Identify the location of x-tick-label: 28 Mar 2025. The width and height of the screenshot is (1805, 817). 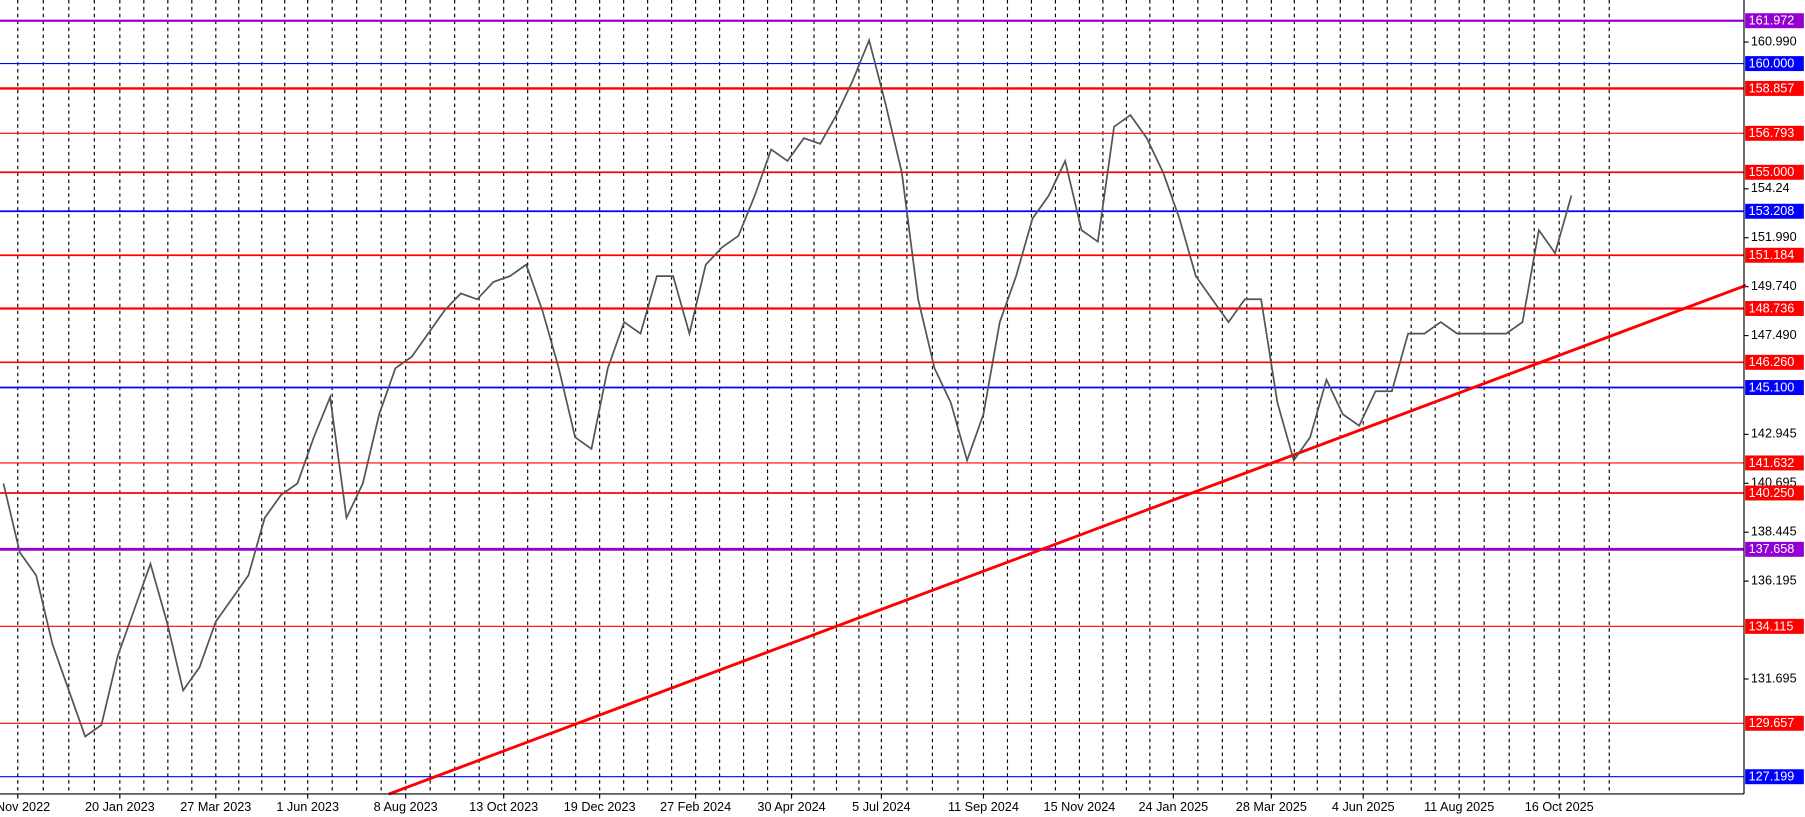
(1271, 807).